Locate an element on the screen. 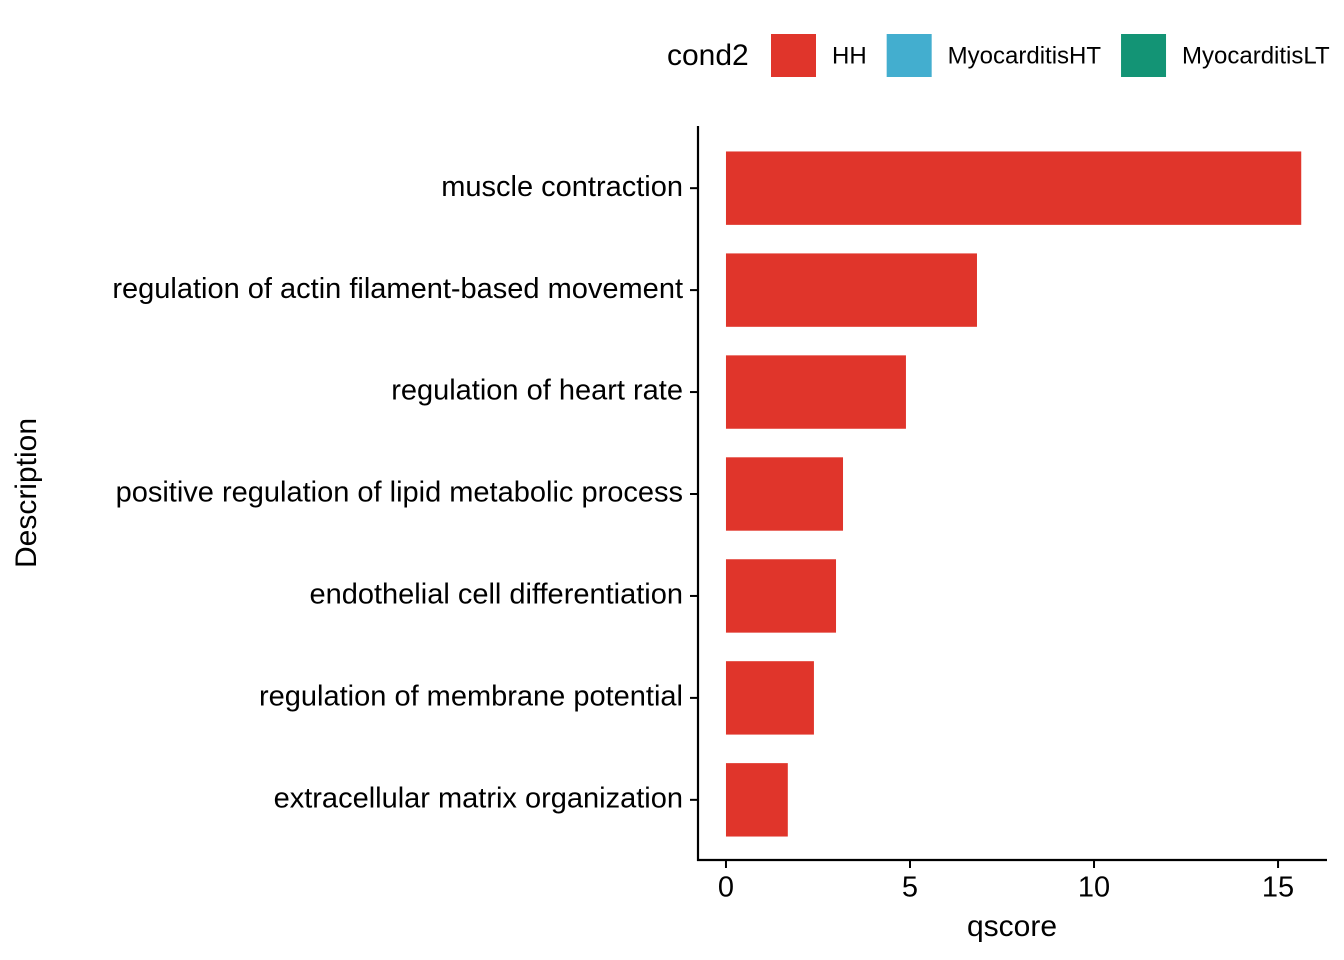 The image size is (1344, 960). x-axis-title: qscore is located at coordinates (1012, 926).